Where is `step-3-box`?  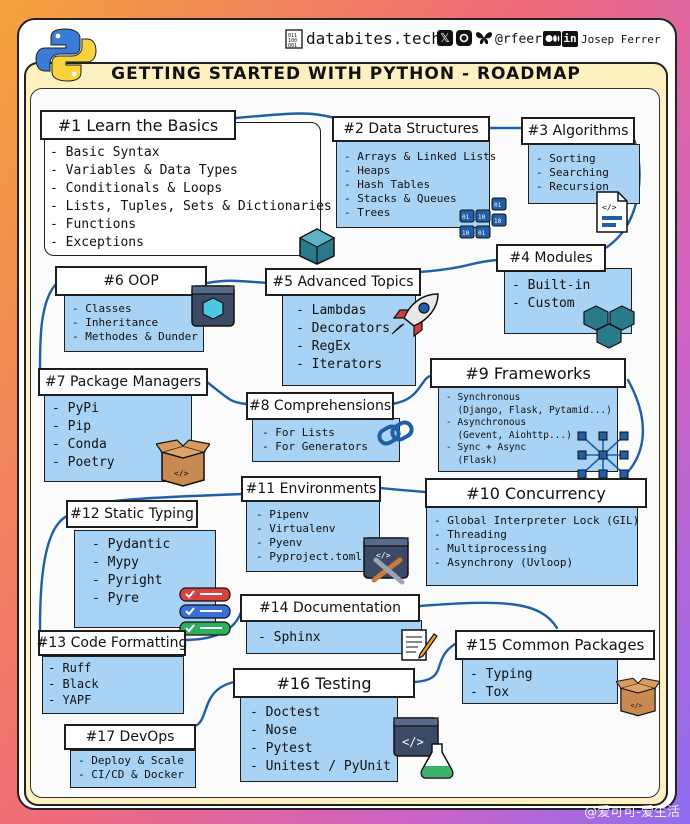 step-3-box is located at coordinates (584, 174).